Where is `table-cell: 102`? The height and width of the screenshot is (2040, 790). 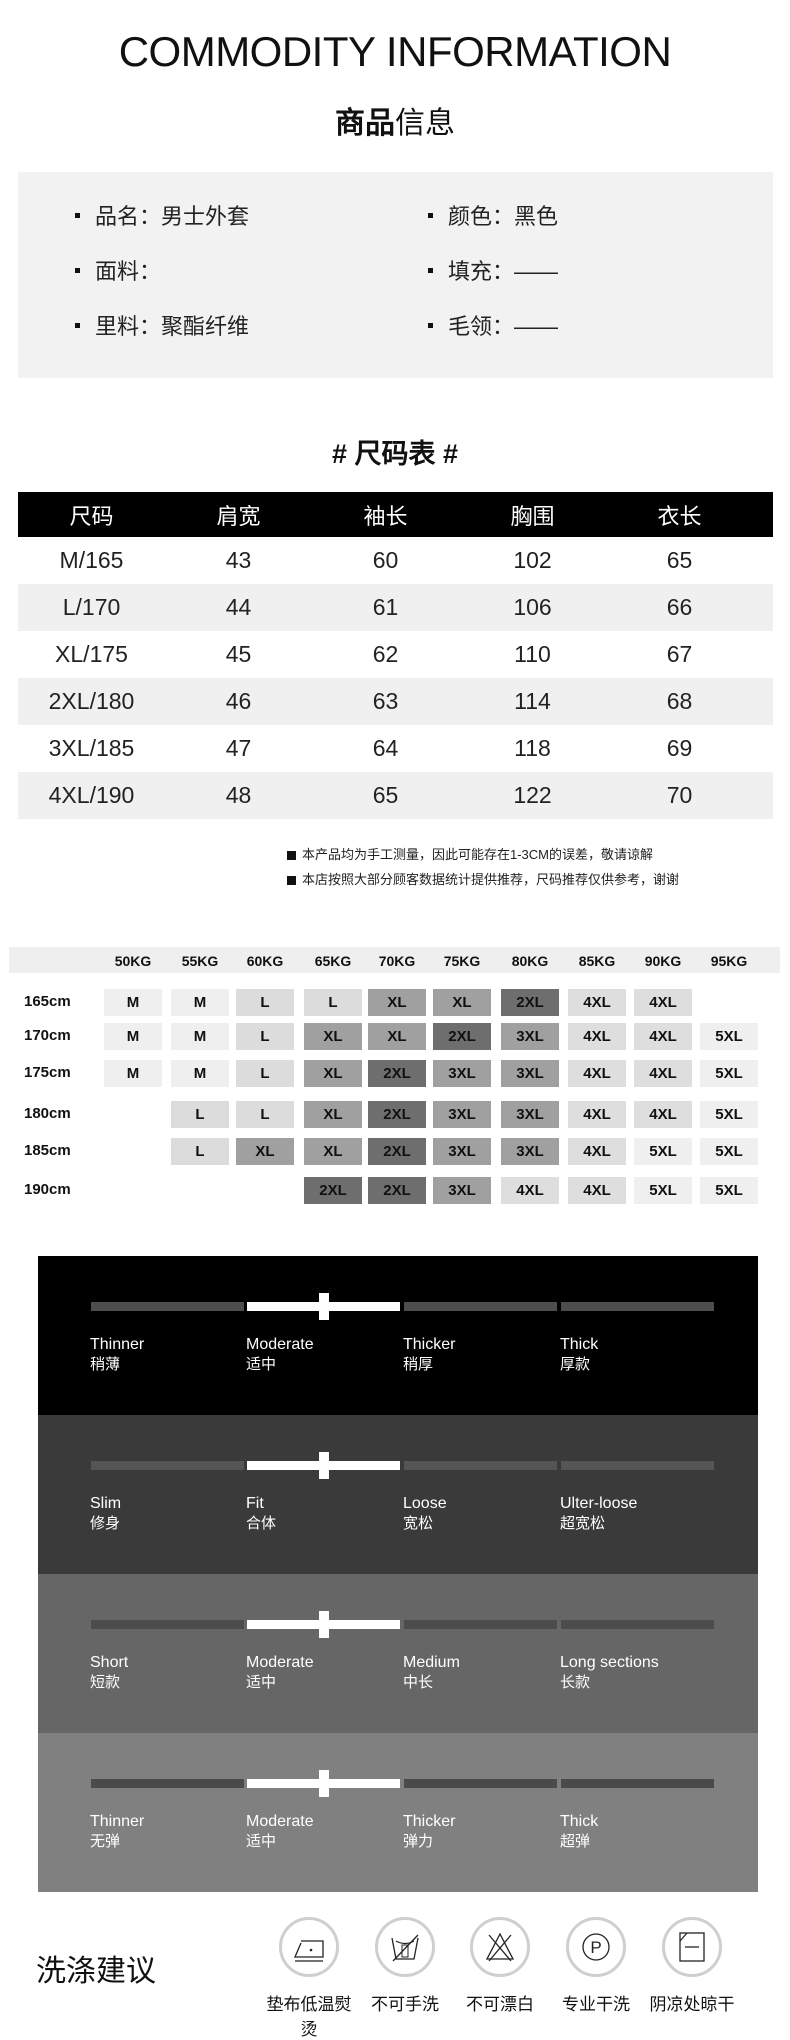 table-cell: 102 is located at coordinates (532, 560).